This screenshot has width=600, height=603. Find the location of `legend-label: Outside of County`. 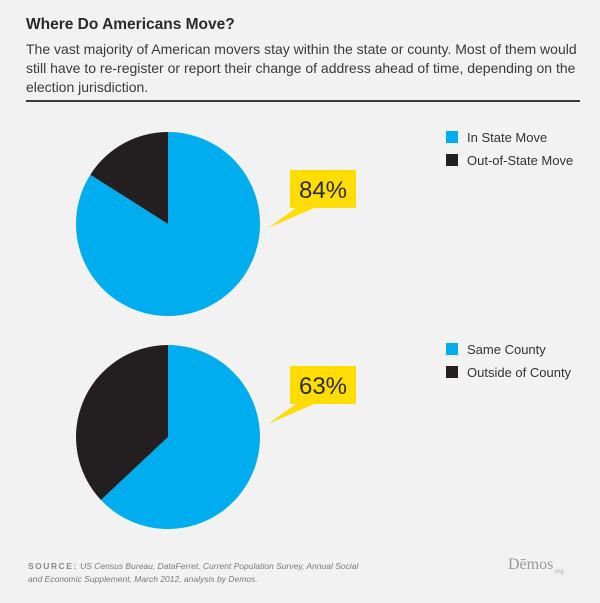

legend-label: Outside of County is located at coordinates (519, 372).